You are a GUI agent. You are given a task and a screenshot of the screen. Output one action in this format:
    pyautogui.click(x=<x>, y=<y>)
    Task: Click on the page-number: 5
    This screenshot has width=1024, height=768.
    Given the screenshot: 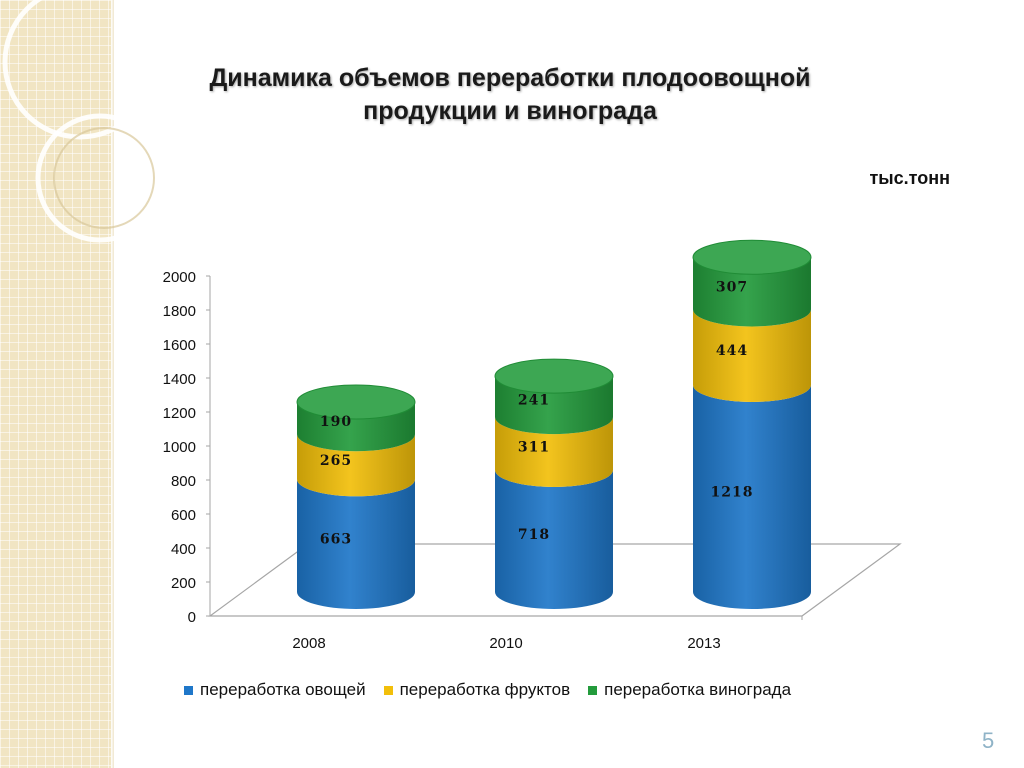 What is the action you would take?
    pyautogui.click(x=988, y=740)
    